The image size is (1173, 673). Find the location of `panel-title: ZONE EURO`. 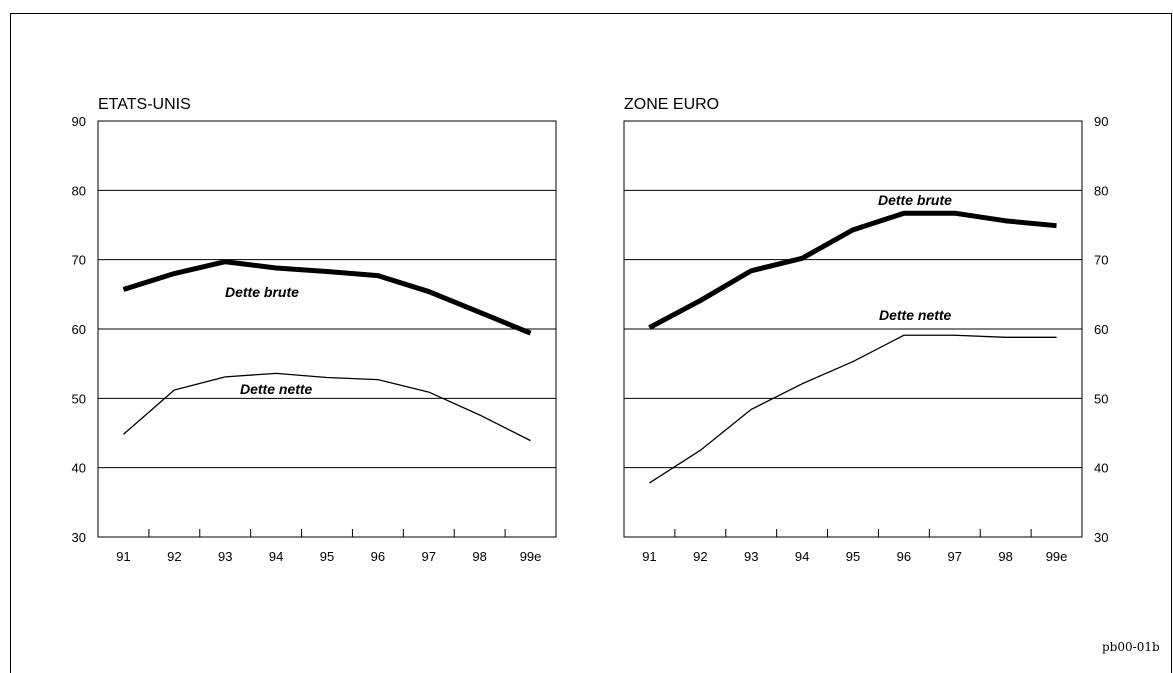

panel-title: ZONE EURO is located at coordinates (671, 104).